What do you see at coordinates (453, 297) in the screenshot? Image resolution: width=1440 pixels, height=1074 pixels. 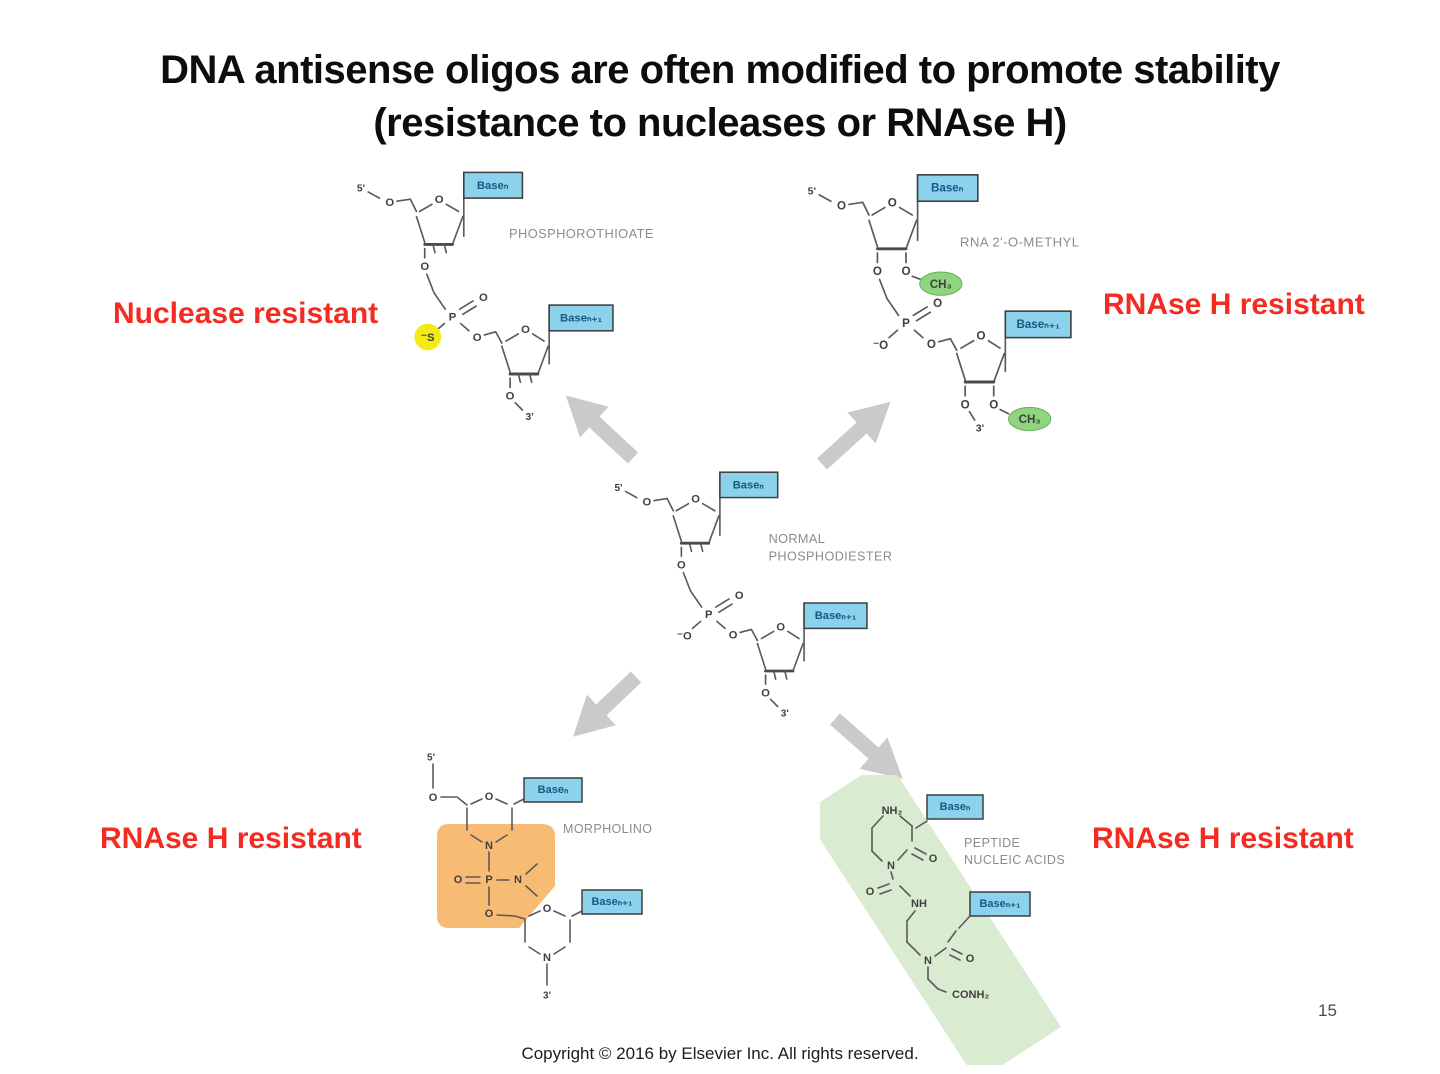 I see `phosphorothioate-skeleton: 5' O O O P O O O` at bounding box center [453, 297].